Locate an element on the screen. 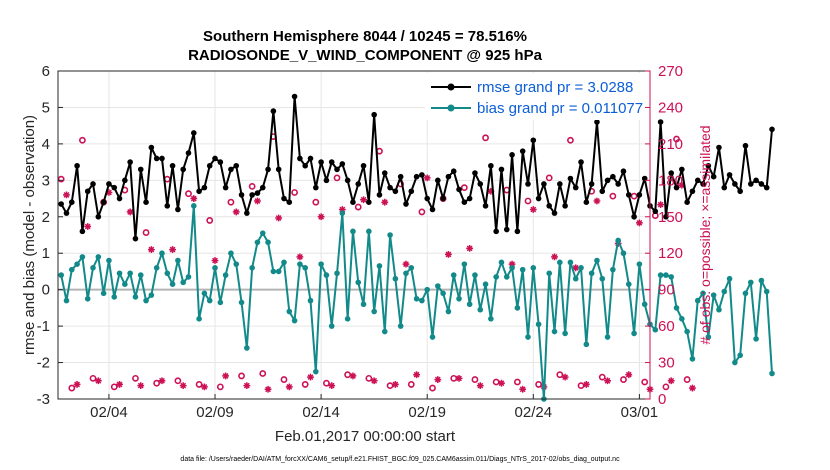  x-axis-label: Feb.01,2017 00:00:00 start is located at coordinates (365, 436).